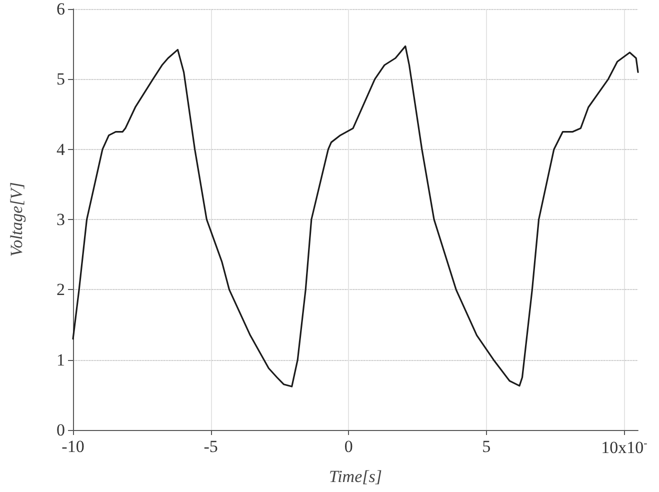 The height and width of the screenshot is (492, 659). I want to click on x-axis-title: Time[s], so click(355, 476).